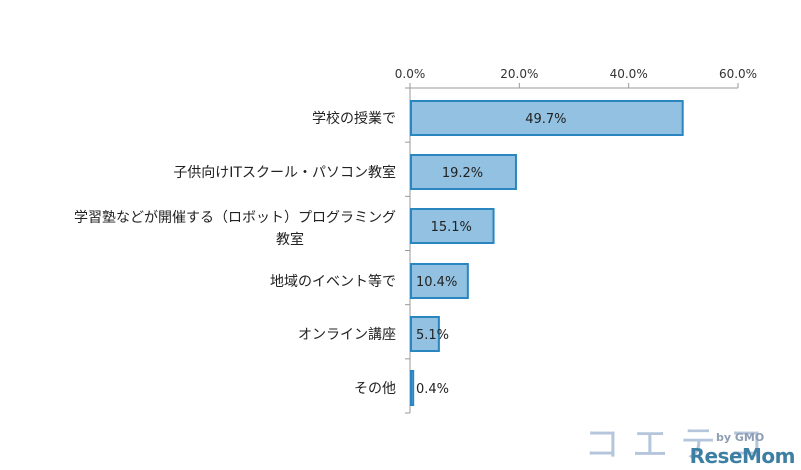 This screenshot has width=801, height=470. What do you see at coordinates (436, 282) in the screenshot?
I see `data-label: 10.4%` at bounding box center [436, 282].